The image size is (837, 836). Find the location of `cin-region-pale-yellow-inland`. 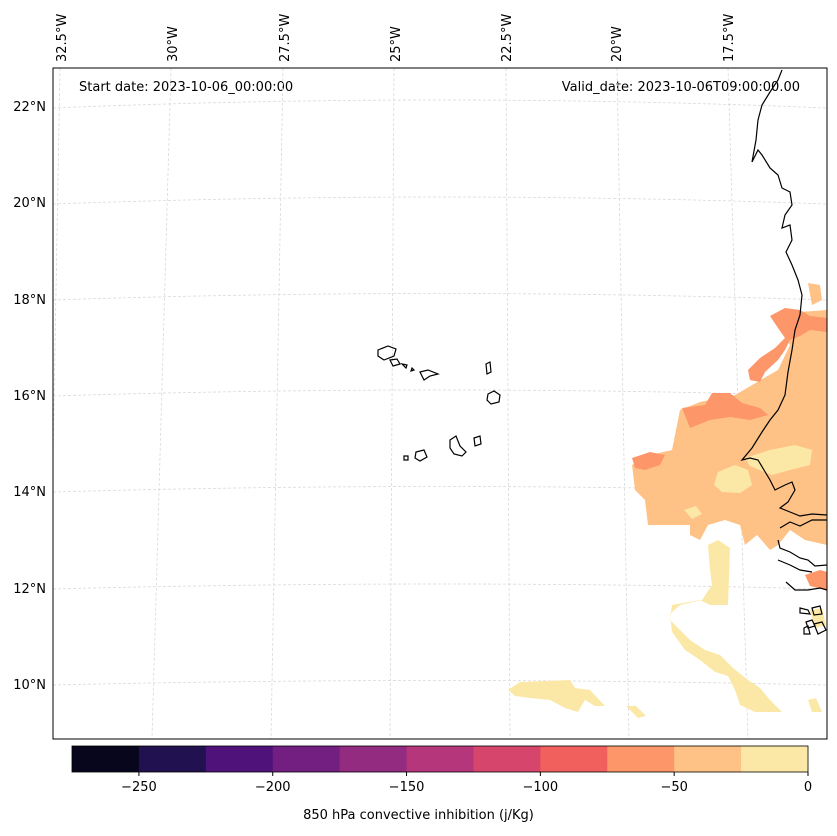

cin-region-pale-yellow-inland is located at coordinates (733, 479).